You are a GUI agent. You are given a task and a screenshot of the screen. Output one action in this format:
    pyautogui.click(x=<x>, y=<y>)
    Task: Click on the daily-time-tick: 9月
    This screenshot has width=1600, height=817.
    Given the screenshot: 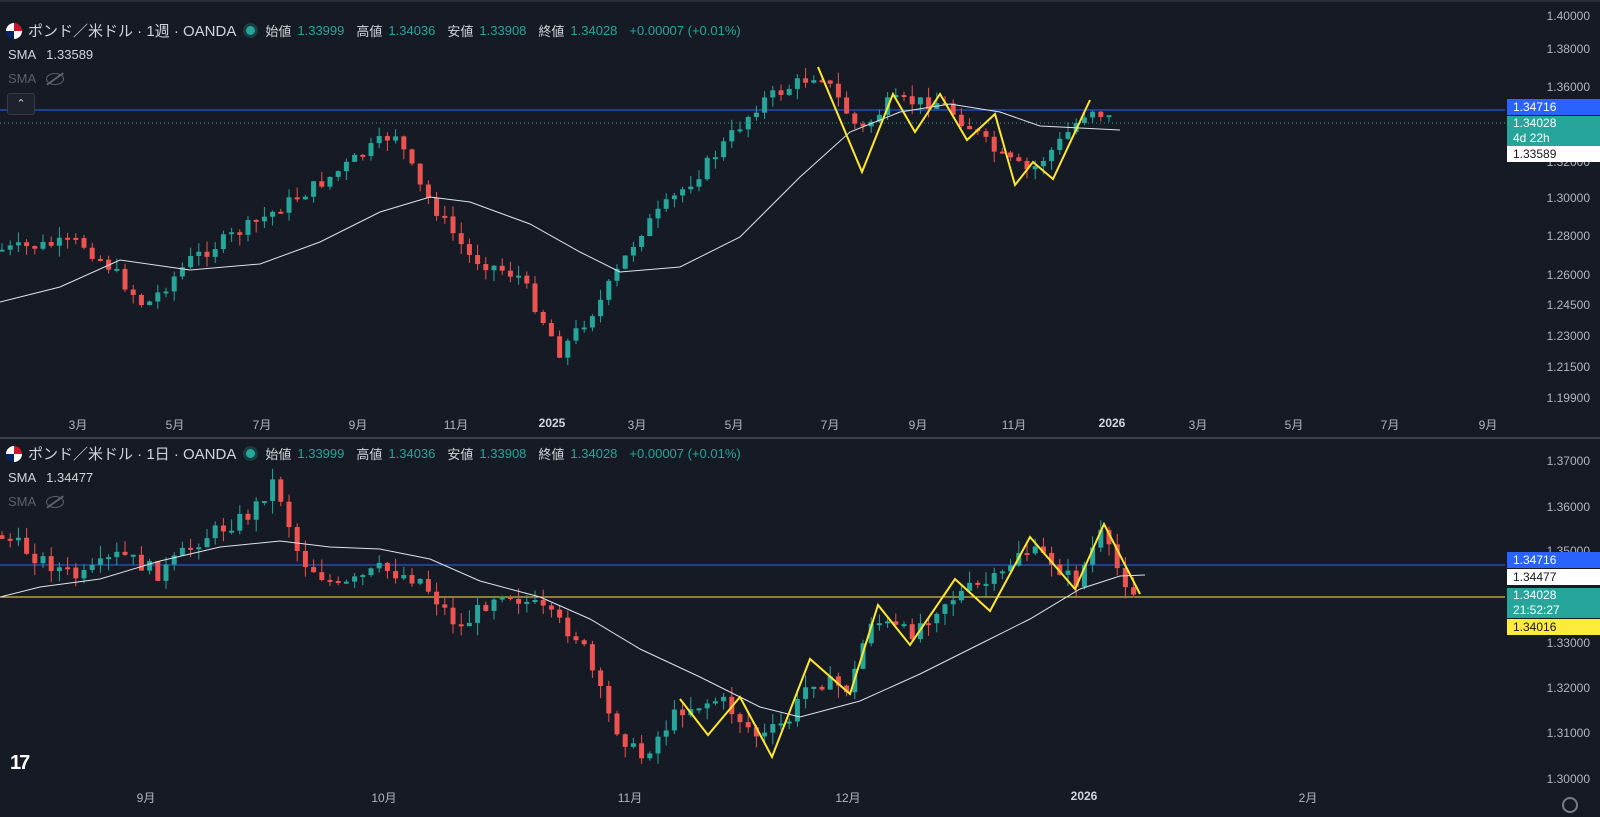 What is the action you would take?
    pyautogui.click(x=146, y=798)
    